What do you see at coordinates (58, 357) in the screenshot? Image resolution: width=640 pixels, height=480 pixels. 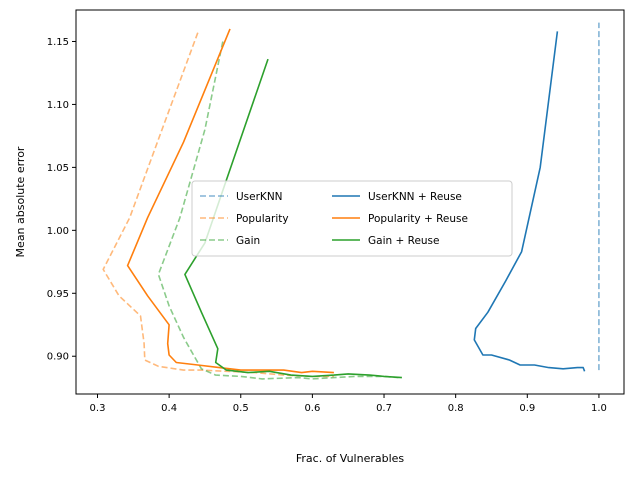 I see `y-tick-label: 0.90` at bounding box center [58, 357].